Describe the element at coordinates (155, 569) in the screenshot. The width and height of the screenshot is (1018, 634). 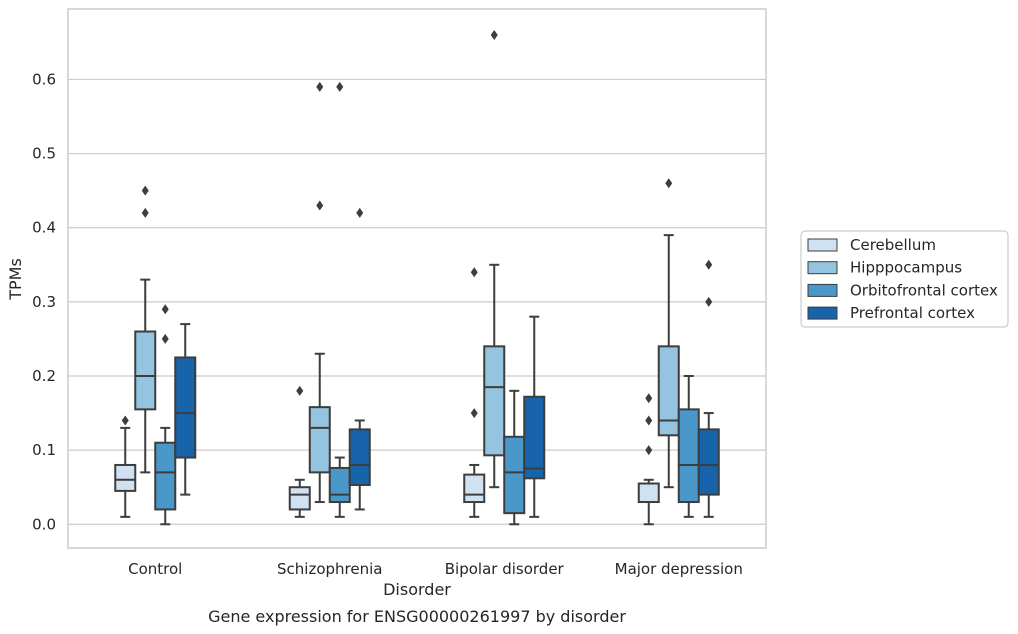
I see `x-tick-label: Control` at that location.